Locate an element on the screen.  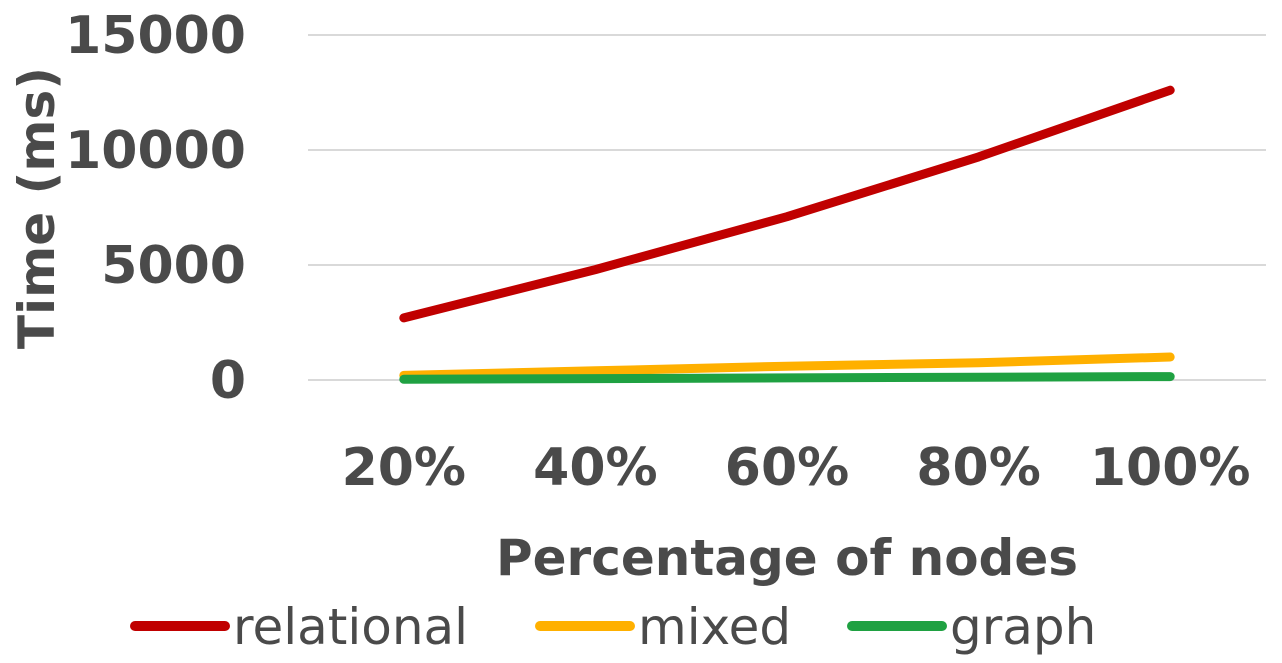
y-tick-labels: 0 5000 10000 15000 is located at coordinates (155, 208).